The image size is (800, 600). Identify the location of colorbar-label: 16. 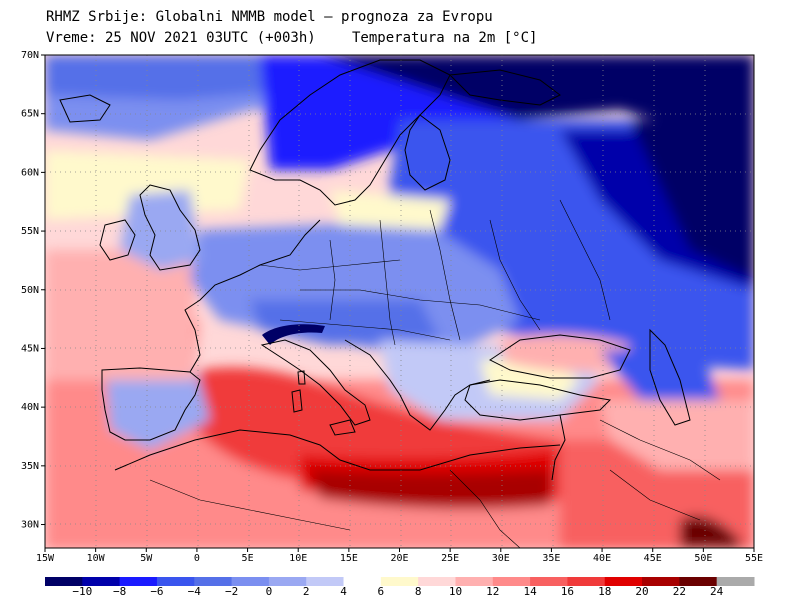
(567, 591).